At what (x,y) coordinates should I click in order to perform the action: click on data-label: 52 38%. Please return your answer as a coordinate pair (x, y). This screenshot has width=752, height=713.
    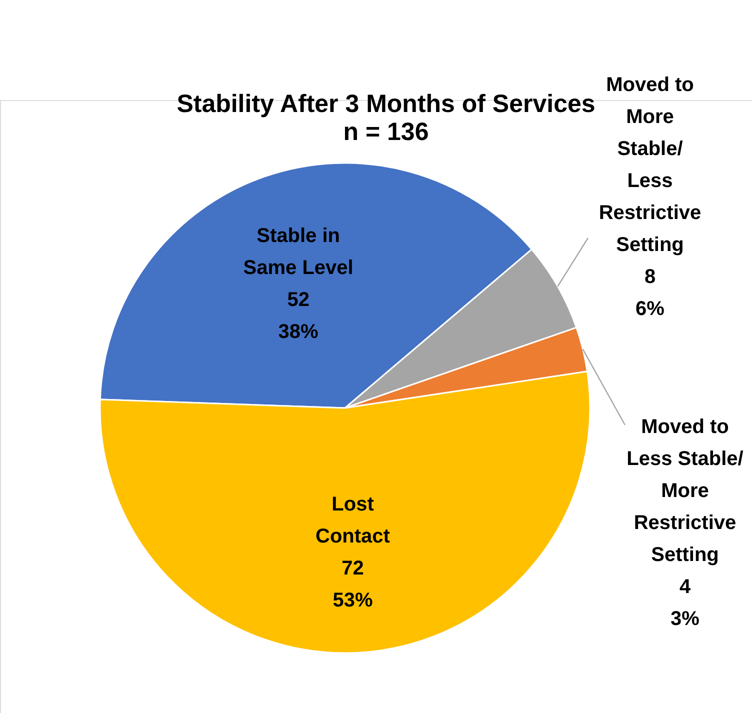
    Looking at the image, I should click on (298, 315).